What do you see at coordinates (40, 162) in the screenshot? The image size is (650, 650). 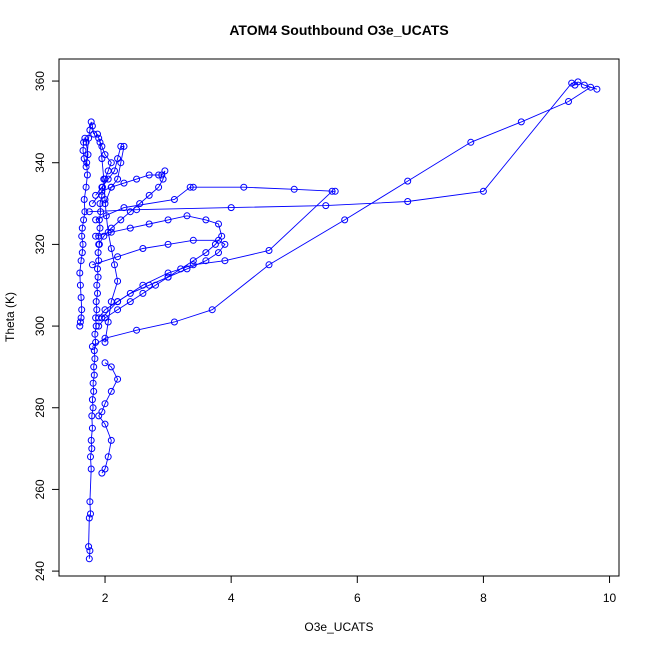 I see `y-tick-label: 340` at bounding box center [40, 162].